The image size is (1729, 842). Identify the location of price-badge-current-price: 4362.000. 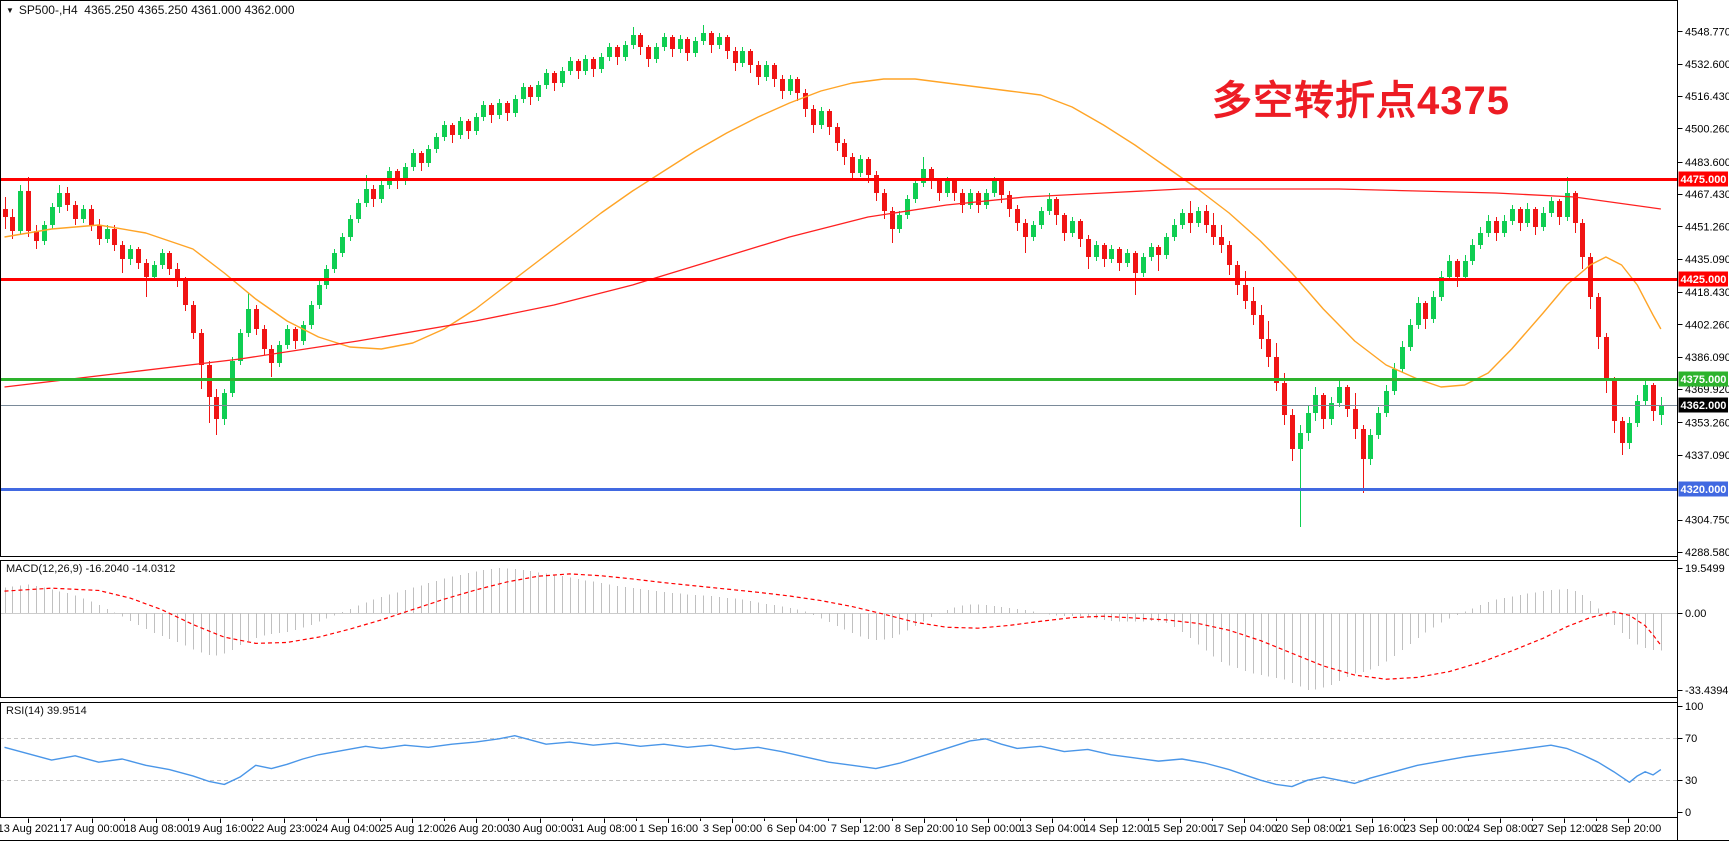
(1703, 405).